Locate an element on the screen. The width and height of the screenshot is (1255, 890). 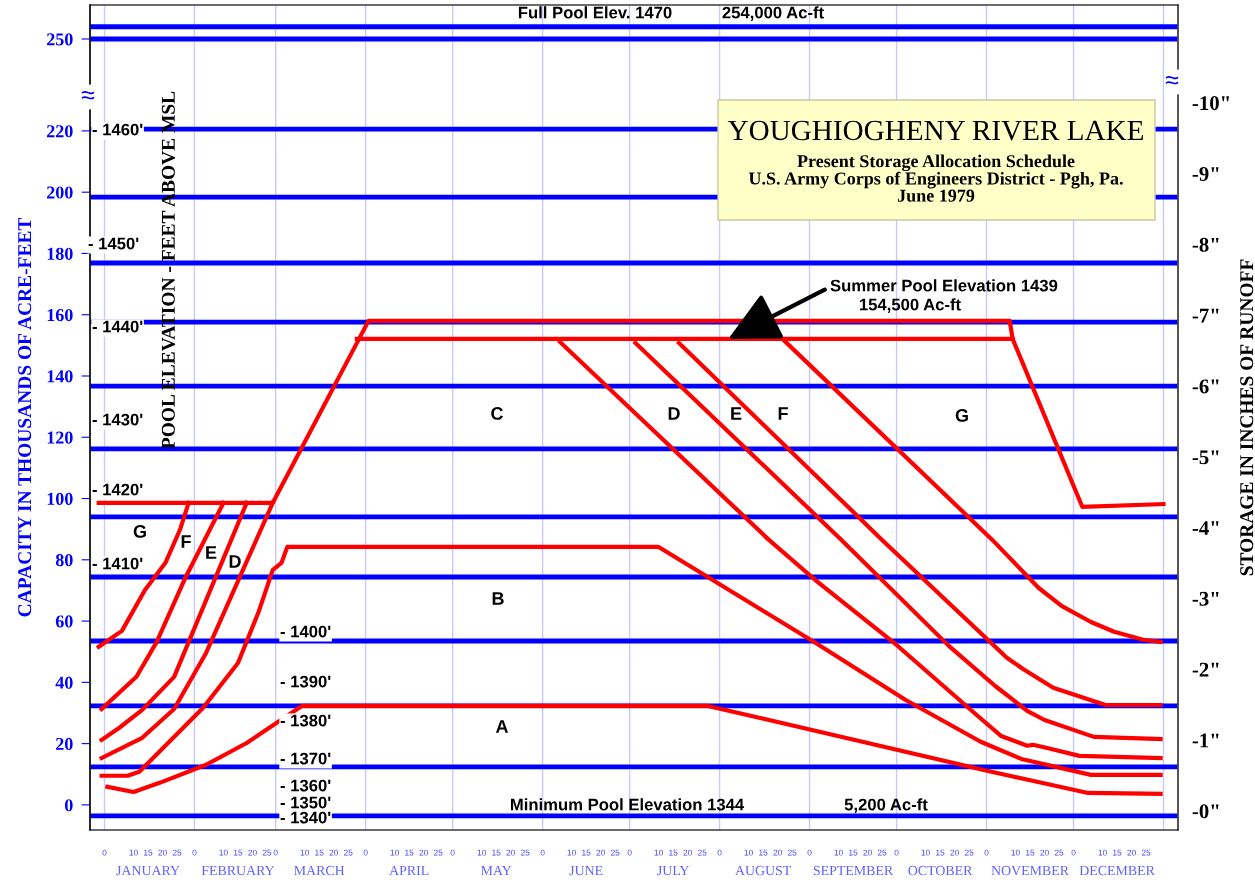
text: Present Storage Allocation Schedule U.S. Army Corps of Engineers District - Pgh, Pa. June 1979 is located at coordinates (935, 178).